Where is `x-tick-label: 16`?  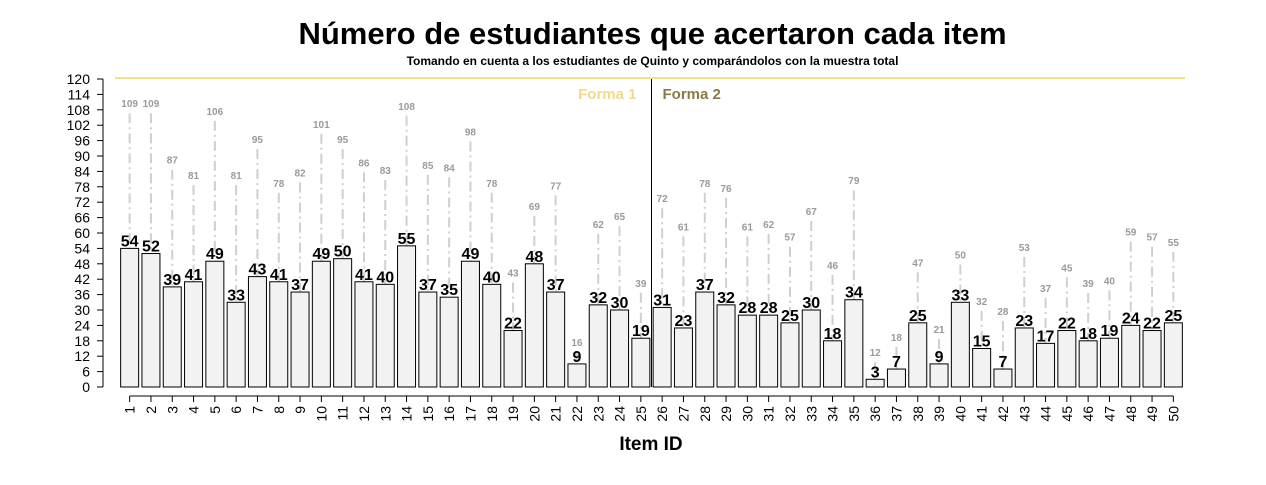 x-tick-label: 16 is located at coordinates (449, 414).